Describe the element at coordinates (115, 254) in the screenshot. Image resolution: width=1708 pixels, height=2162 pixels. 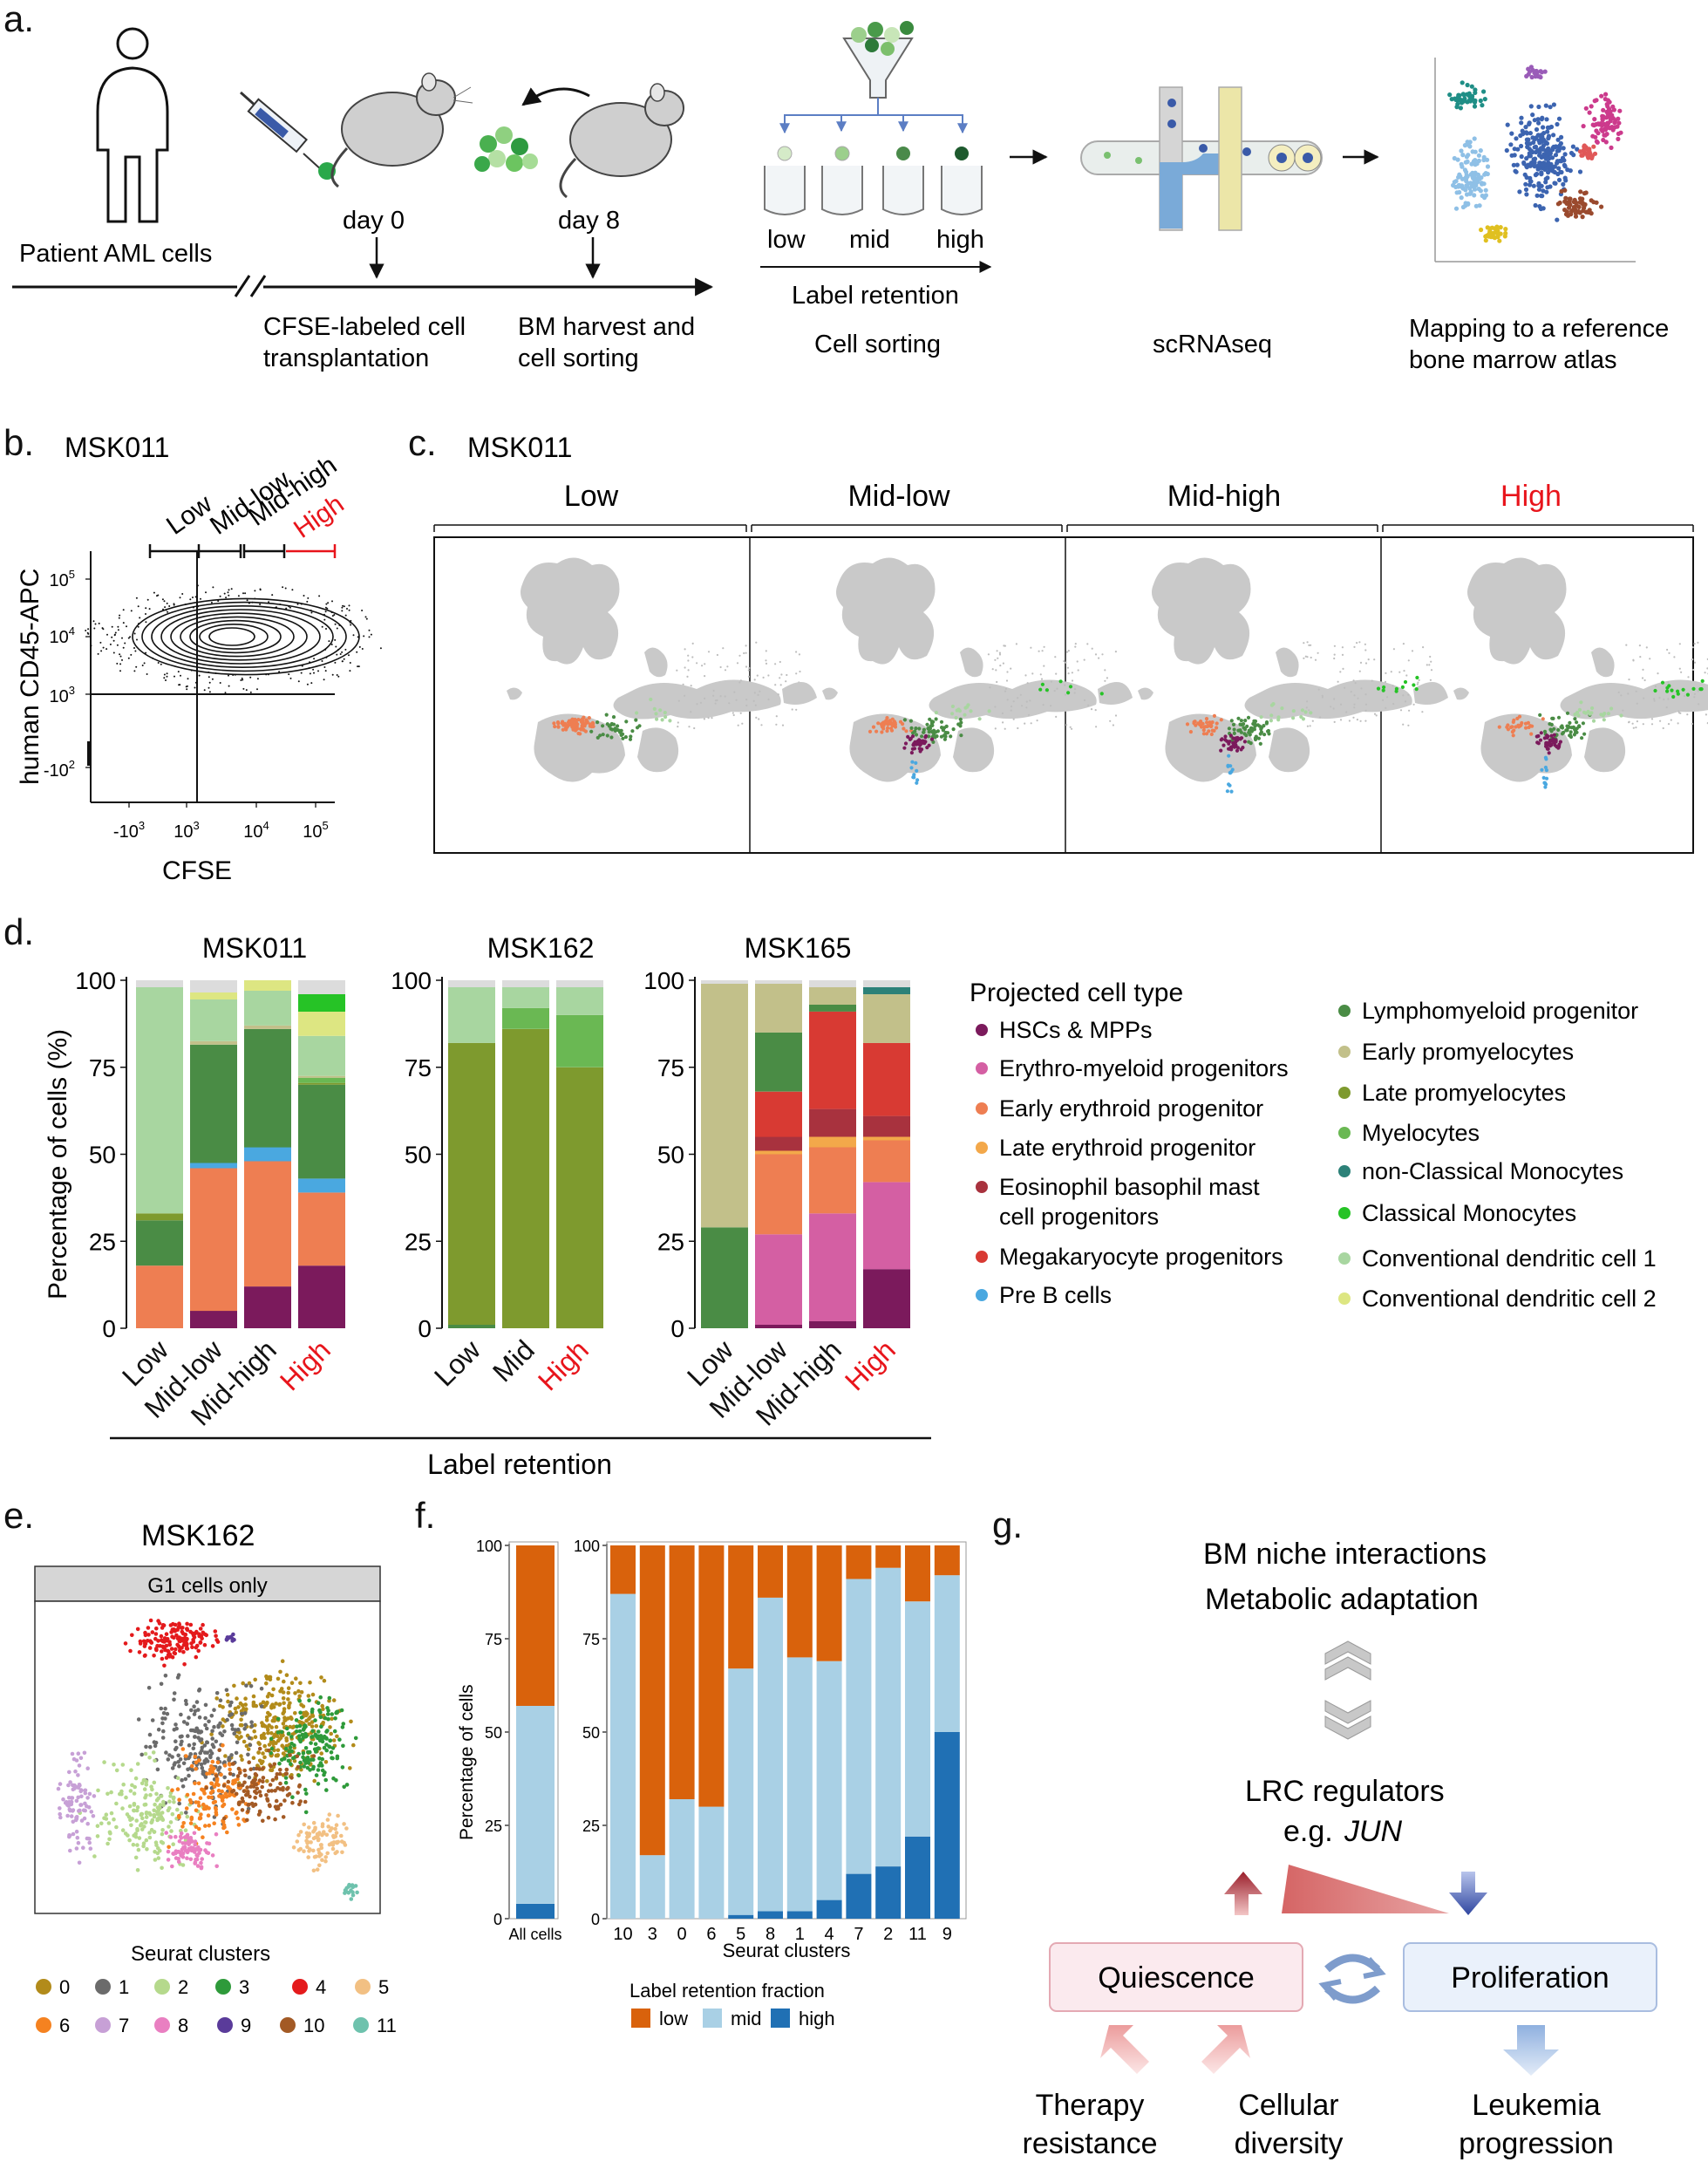
I see `patient-label: Patient AML cells` at that location.